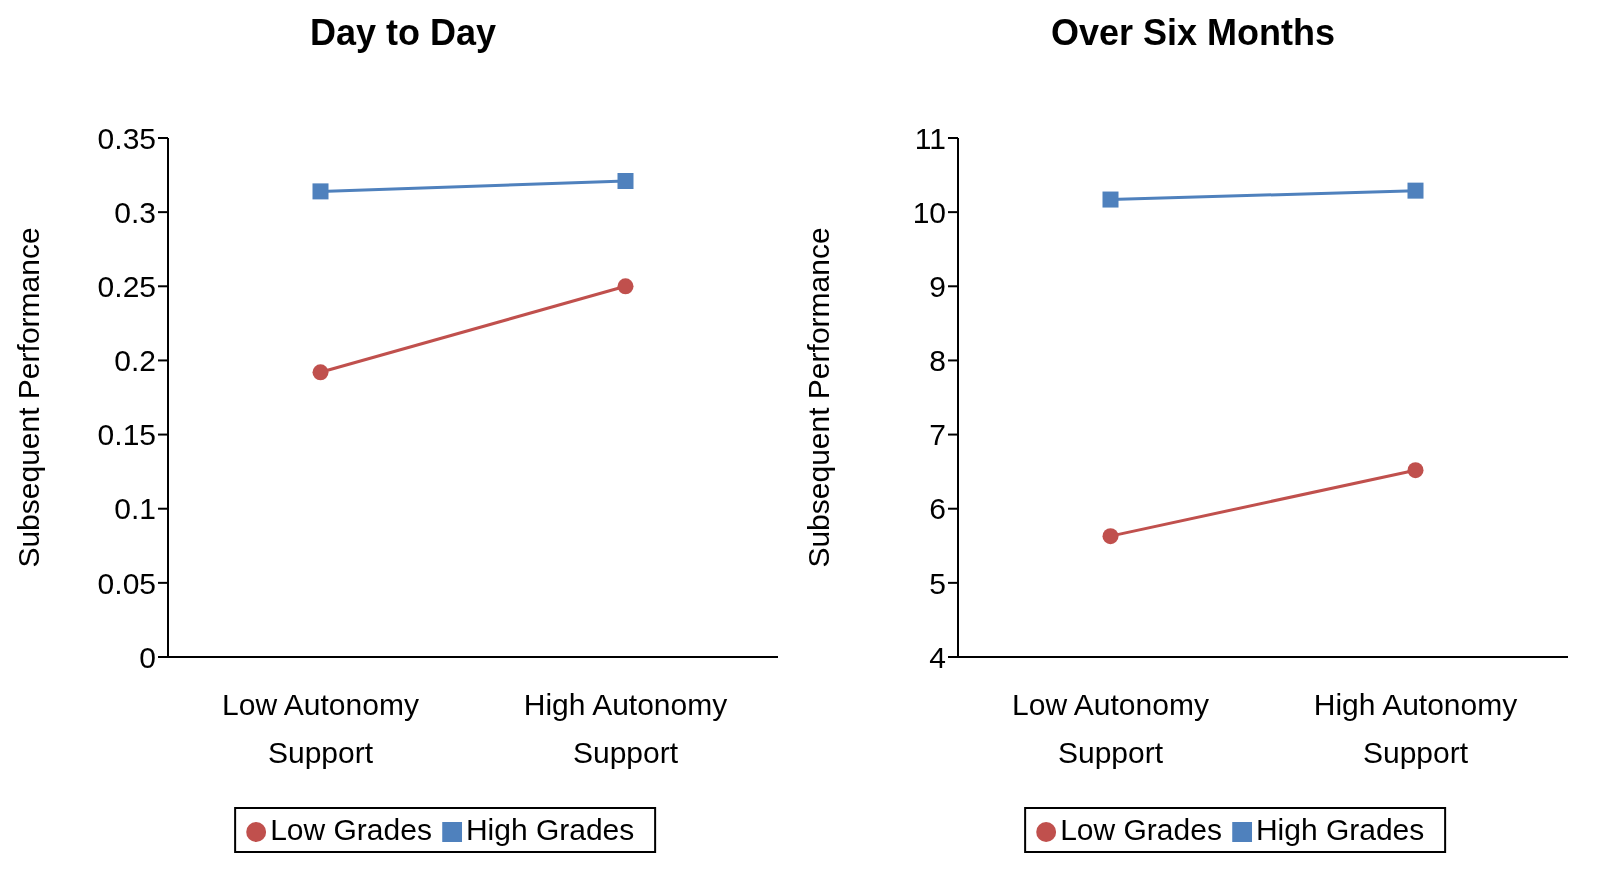 The image size is (1606, 871). I want to click on y-tick-label: 9, so click(937, 286).